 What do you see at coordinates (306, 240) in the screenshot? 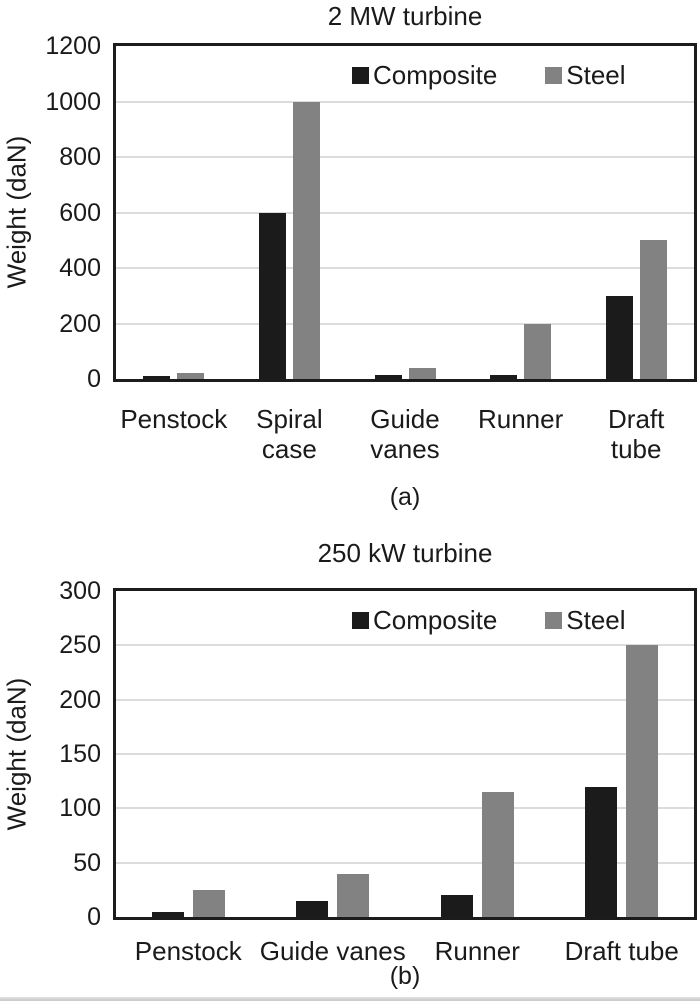
I see `bar-steel-spiral-case` at bounding box center [306, 240].